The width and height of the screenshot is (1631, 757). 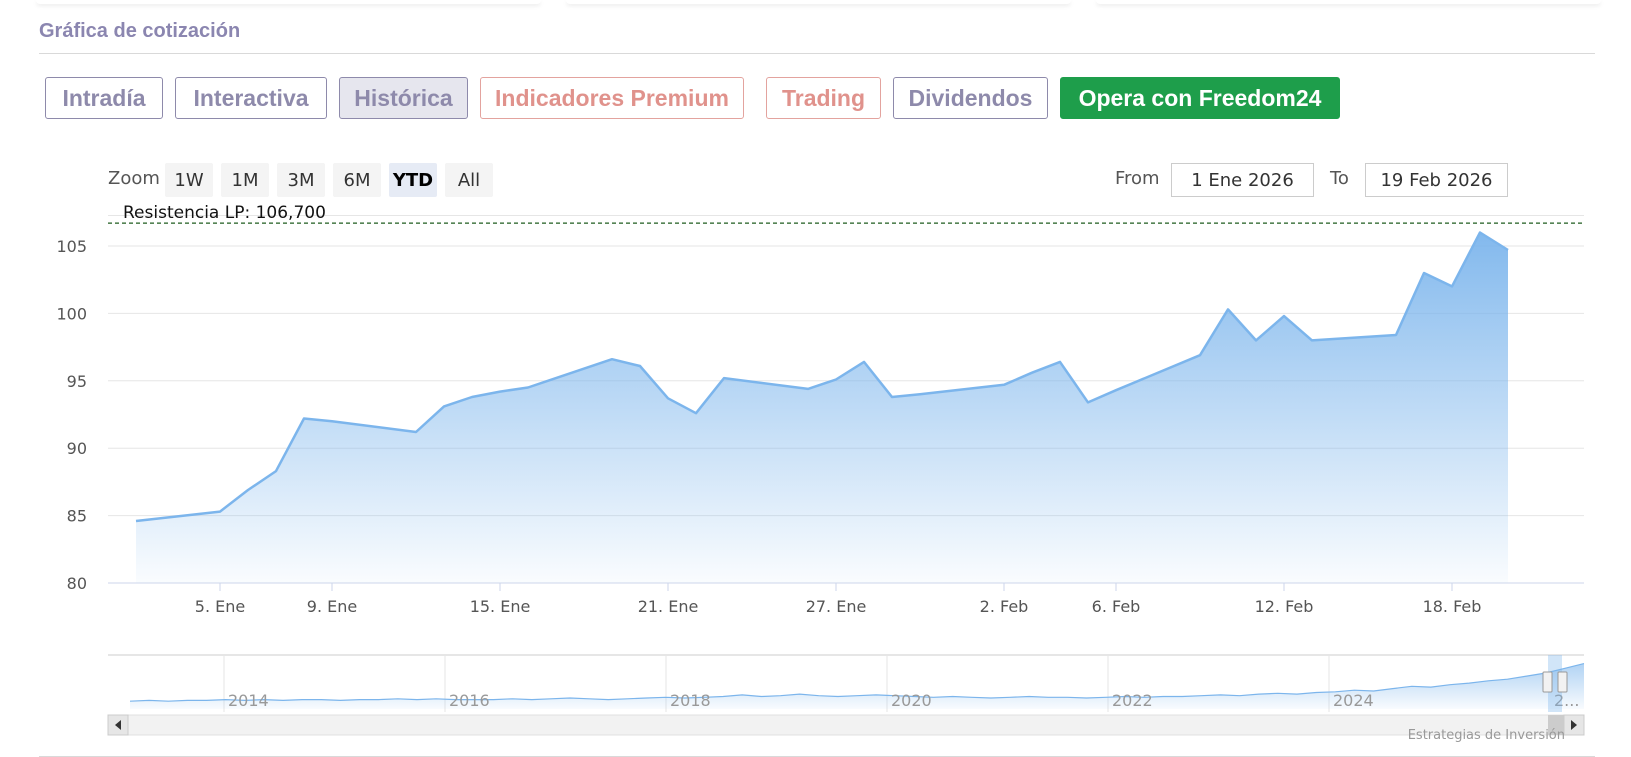 I want to click on x-tick-label: 18. Feb, so click(x=1452, y=606).